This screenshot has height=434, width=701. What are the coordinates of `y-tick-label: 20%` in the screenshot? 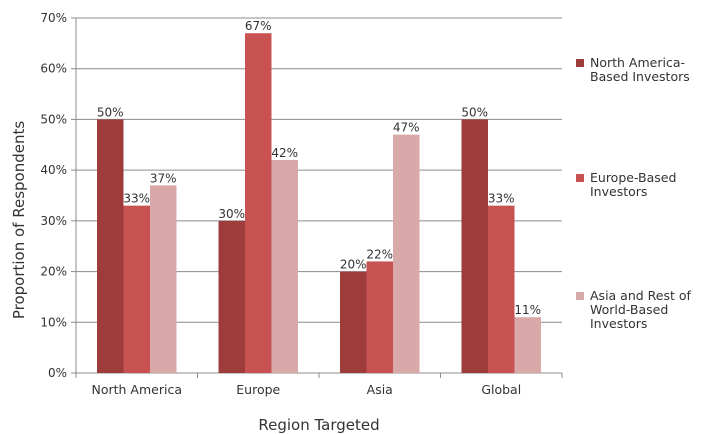 It's located at (53, 272).